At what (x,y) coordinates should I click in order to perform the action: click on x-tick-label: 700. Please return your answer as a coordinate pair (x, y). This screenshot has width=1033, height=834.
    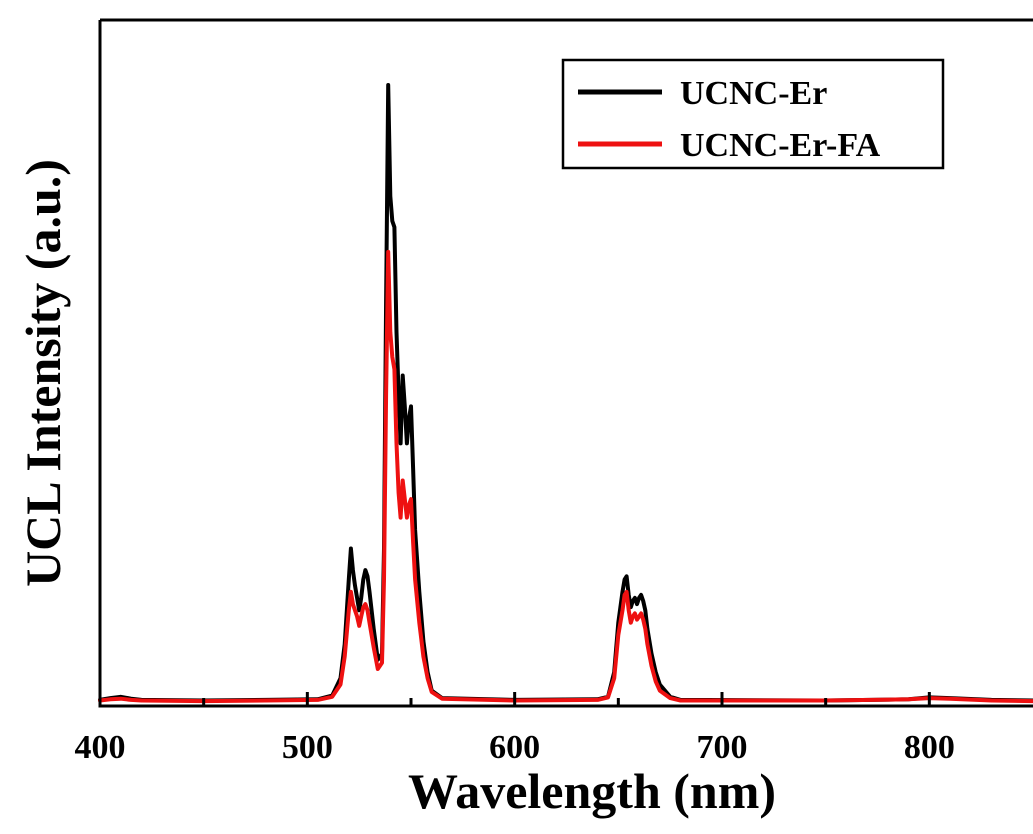
    Looking at the image, I should click on (722, 747).